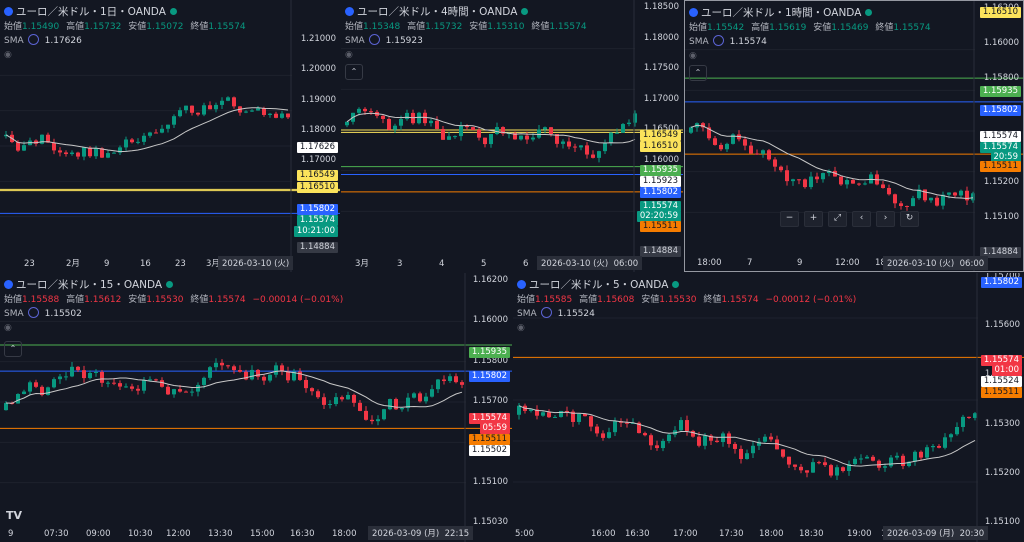 The width and height of the screenshot is (1024, 542). What do you see at coordinates (837, 219) in the screenshot?
I see `fullscreen-button: ⤢` at bounding box center [837, 219].